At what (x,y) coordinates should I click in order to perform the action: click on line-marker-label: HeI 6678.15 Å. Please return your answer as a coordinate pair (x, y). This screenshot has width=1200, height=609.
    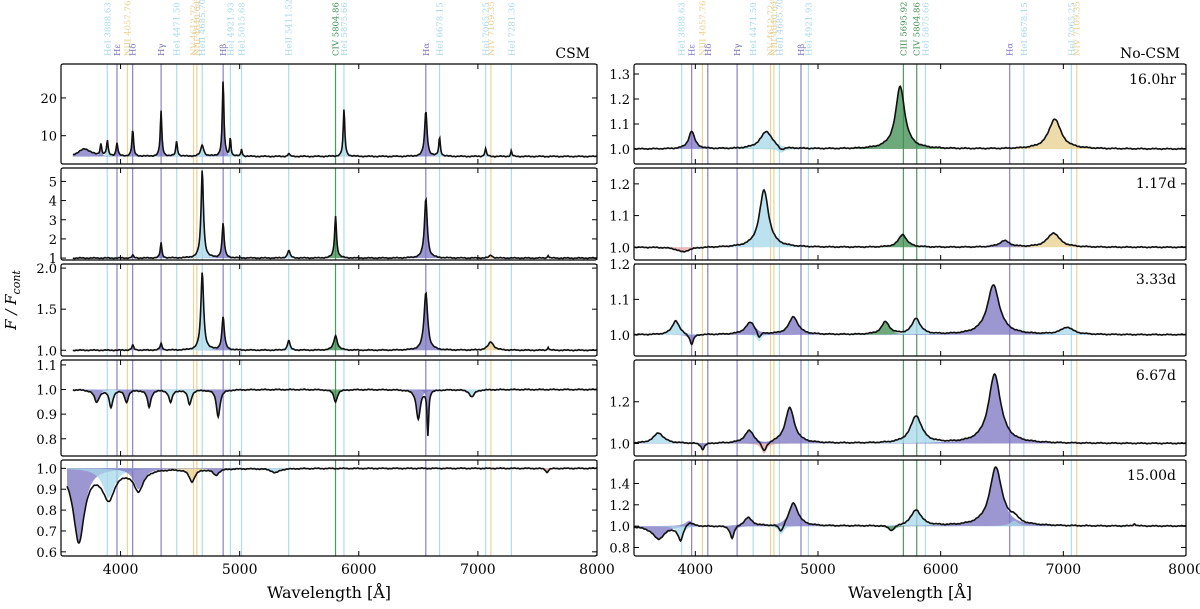
    Looking at the image, I should click on (440, 28).